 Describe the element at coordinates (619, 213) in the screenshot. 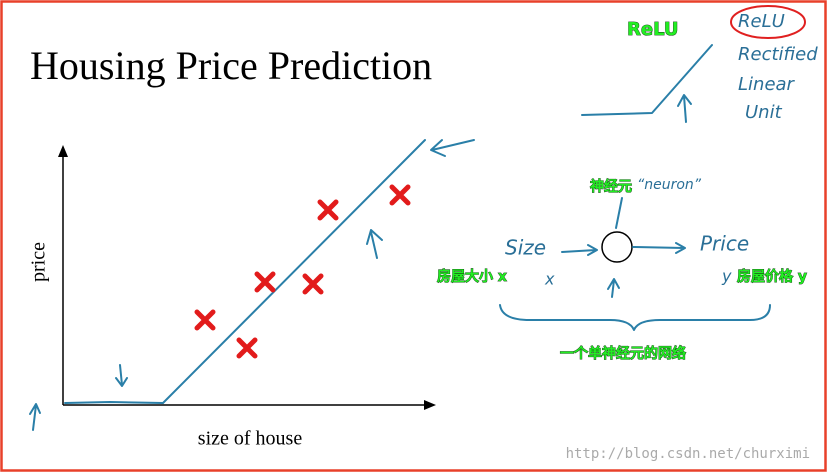

I see `hand-line` at that location.